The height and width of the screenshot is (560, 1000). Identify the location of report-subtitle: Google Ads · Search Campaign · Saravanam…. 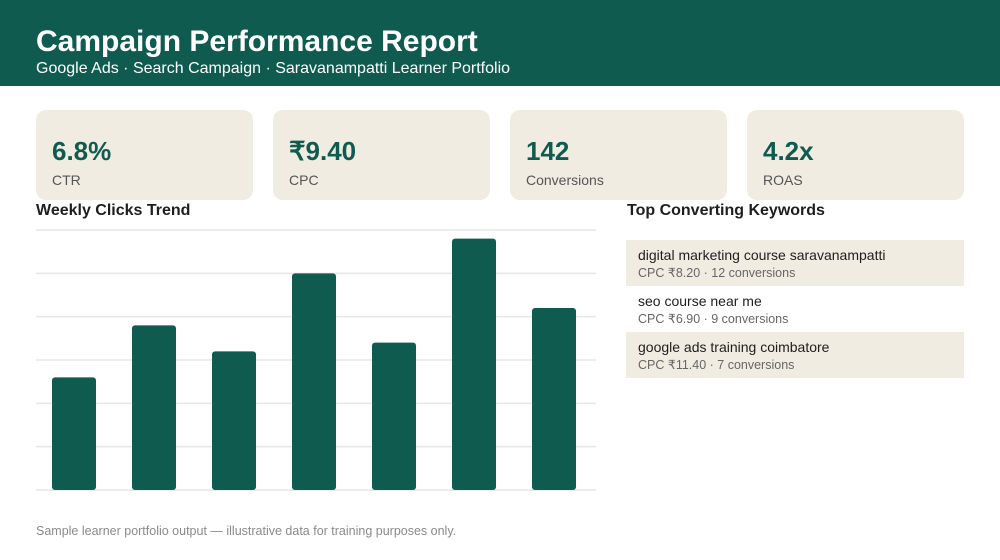
(273, 68).